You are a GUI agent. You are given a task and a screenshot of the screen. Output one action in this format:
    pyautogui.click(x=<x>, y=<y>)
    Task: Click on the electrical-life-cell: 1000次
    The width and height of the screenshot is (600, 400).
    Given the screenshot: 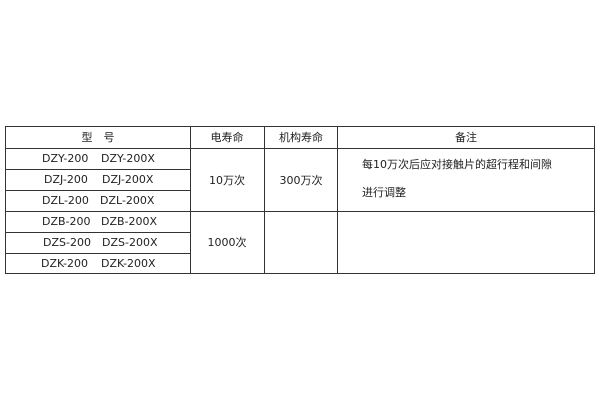 What is the action you would take?
    pyautogui.click(x=227, y=242)
    